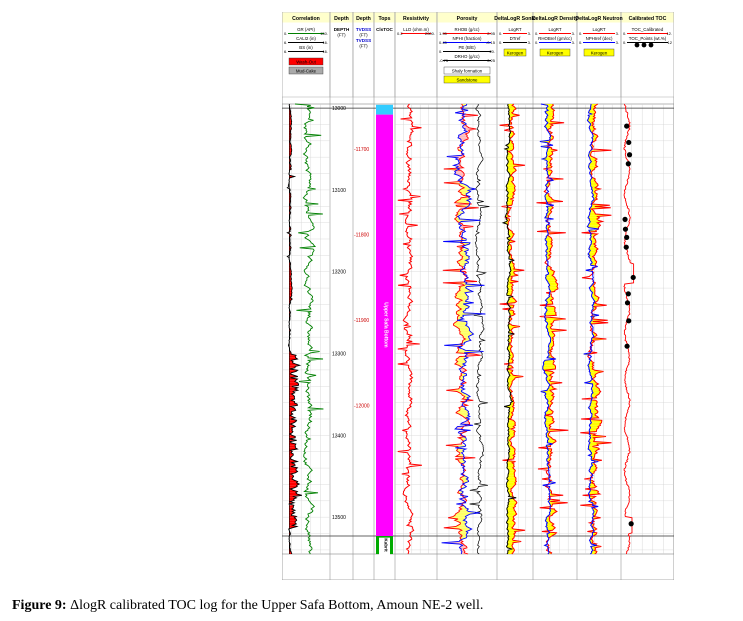 The height and width of the screenshot is (621, 743). What do you see at coordinates (306, 70) in the screenshot?
I see `legend-label: Mud-Cake` at bounding box center [306, 70].